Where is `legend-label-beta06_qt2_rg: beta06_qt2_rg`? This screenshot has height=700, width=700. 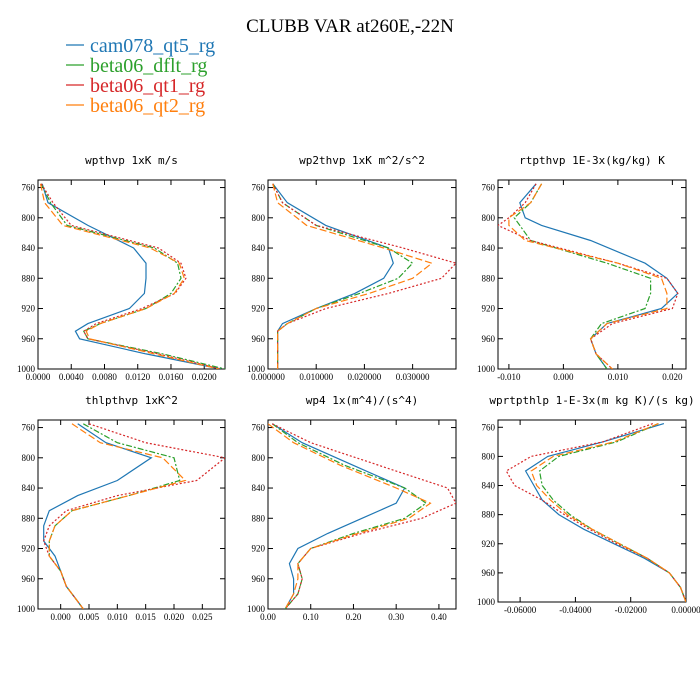 legend-label-beta06_qt2_rg: beta06_qt2_rg is located at coordinates (147, 106).